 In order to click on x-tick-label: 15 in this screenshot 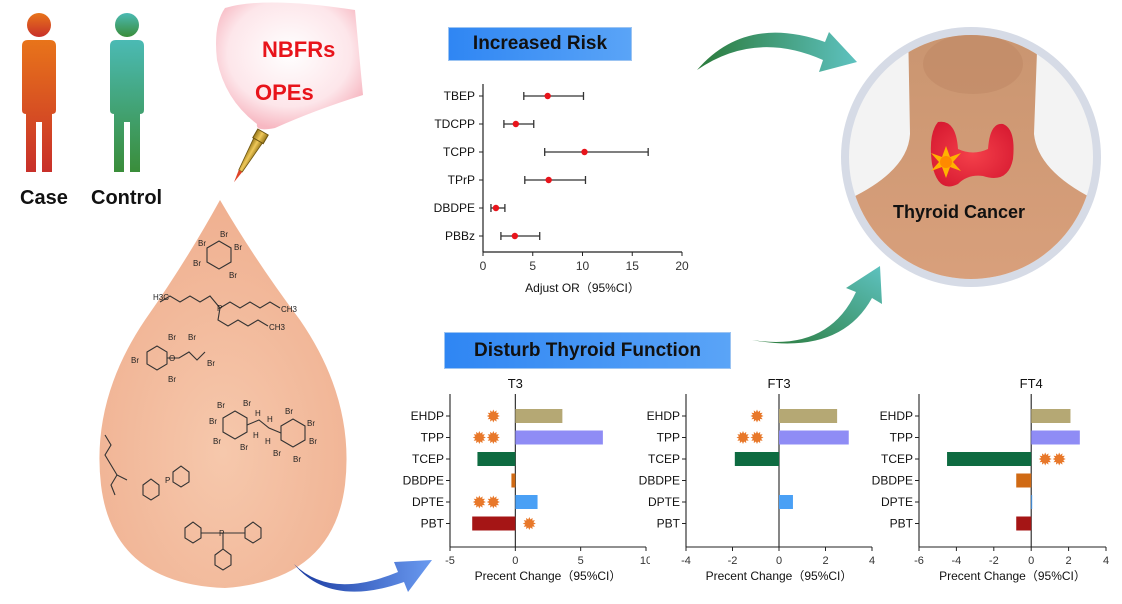, I will do `click(633, 266)`.